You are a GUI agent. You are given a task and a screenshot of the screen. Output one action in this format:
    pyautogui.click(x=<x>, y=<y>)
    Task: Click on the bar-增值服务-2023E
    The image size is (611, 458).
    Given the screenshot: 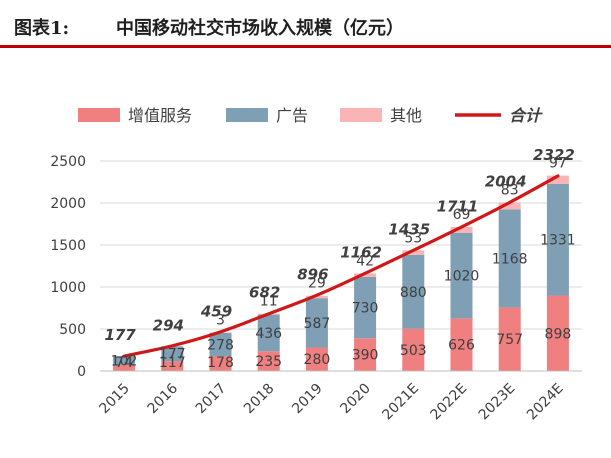 What is the action you would take?
    pyautogui.click(x=509, y=339)
    